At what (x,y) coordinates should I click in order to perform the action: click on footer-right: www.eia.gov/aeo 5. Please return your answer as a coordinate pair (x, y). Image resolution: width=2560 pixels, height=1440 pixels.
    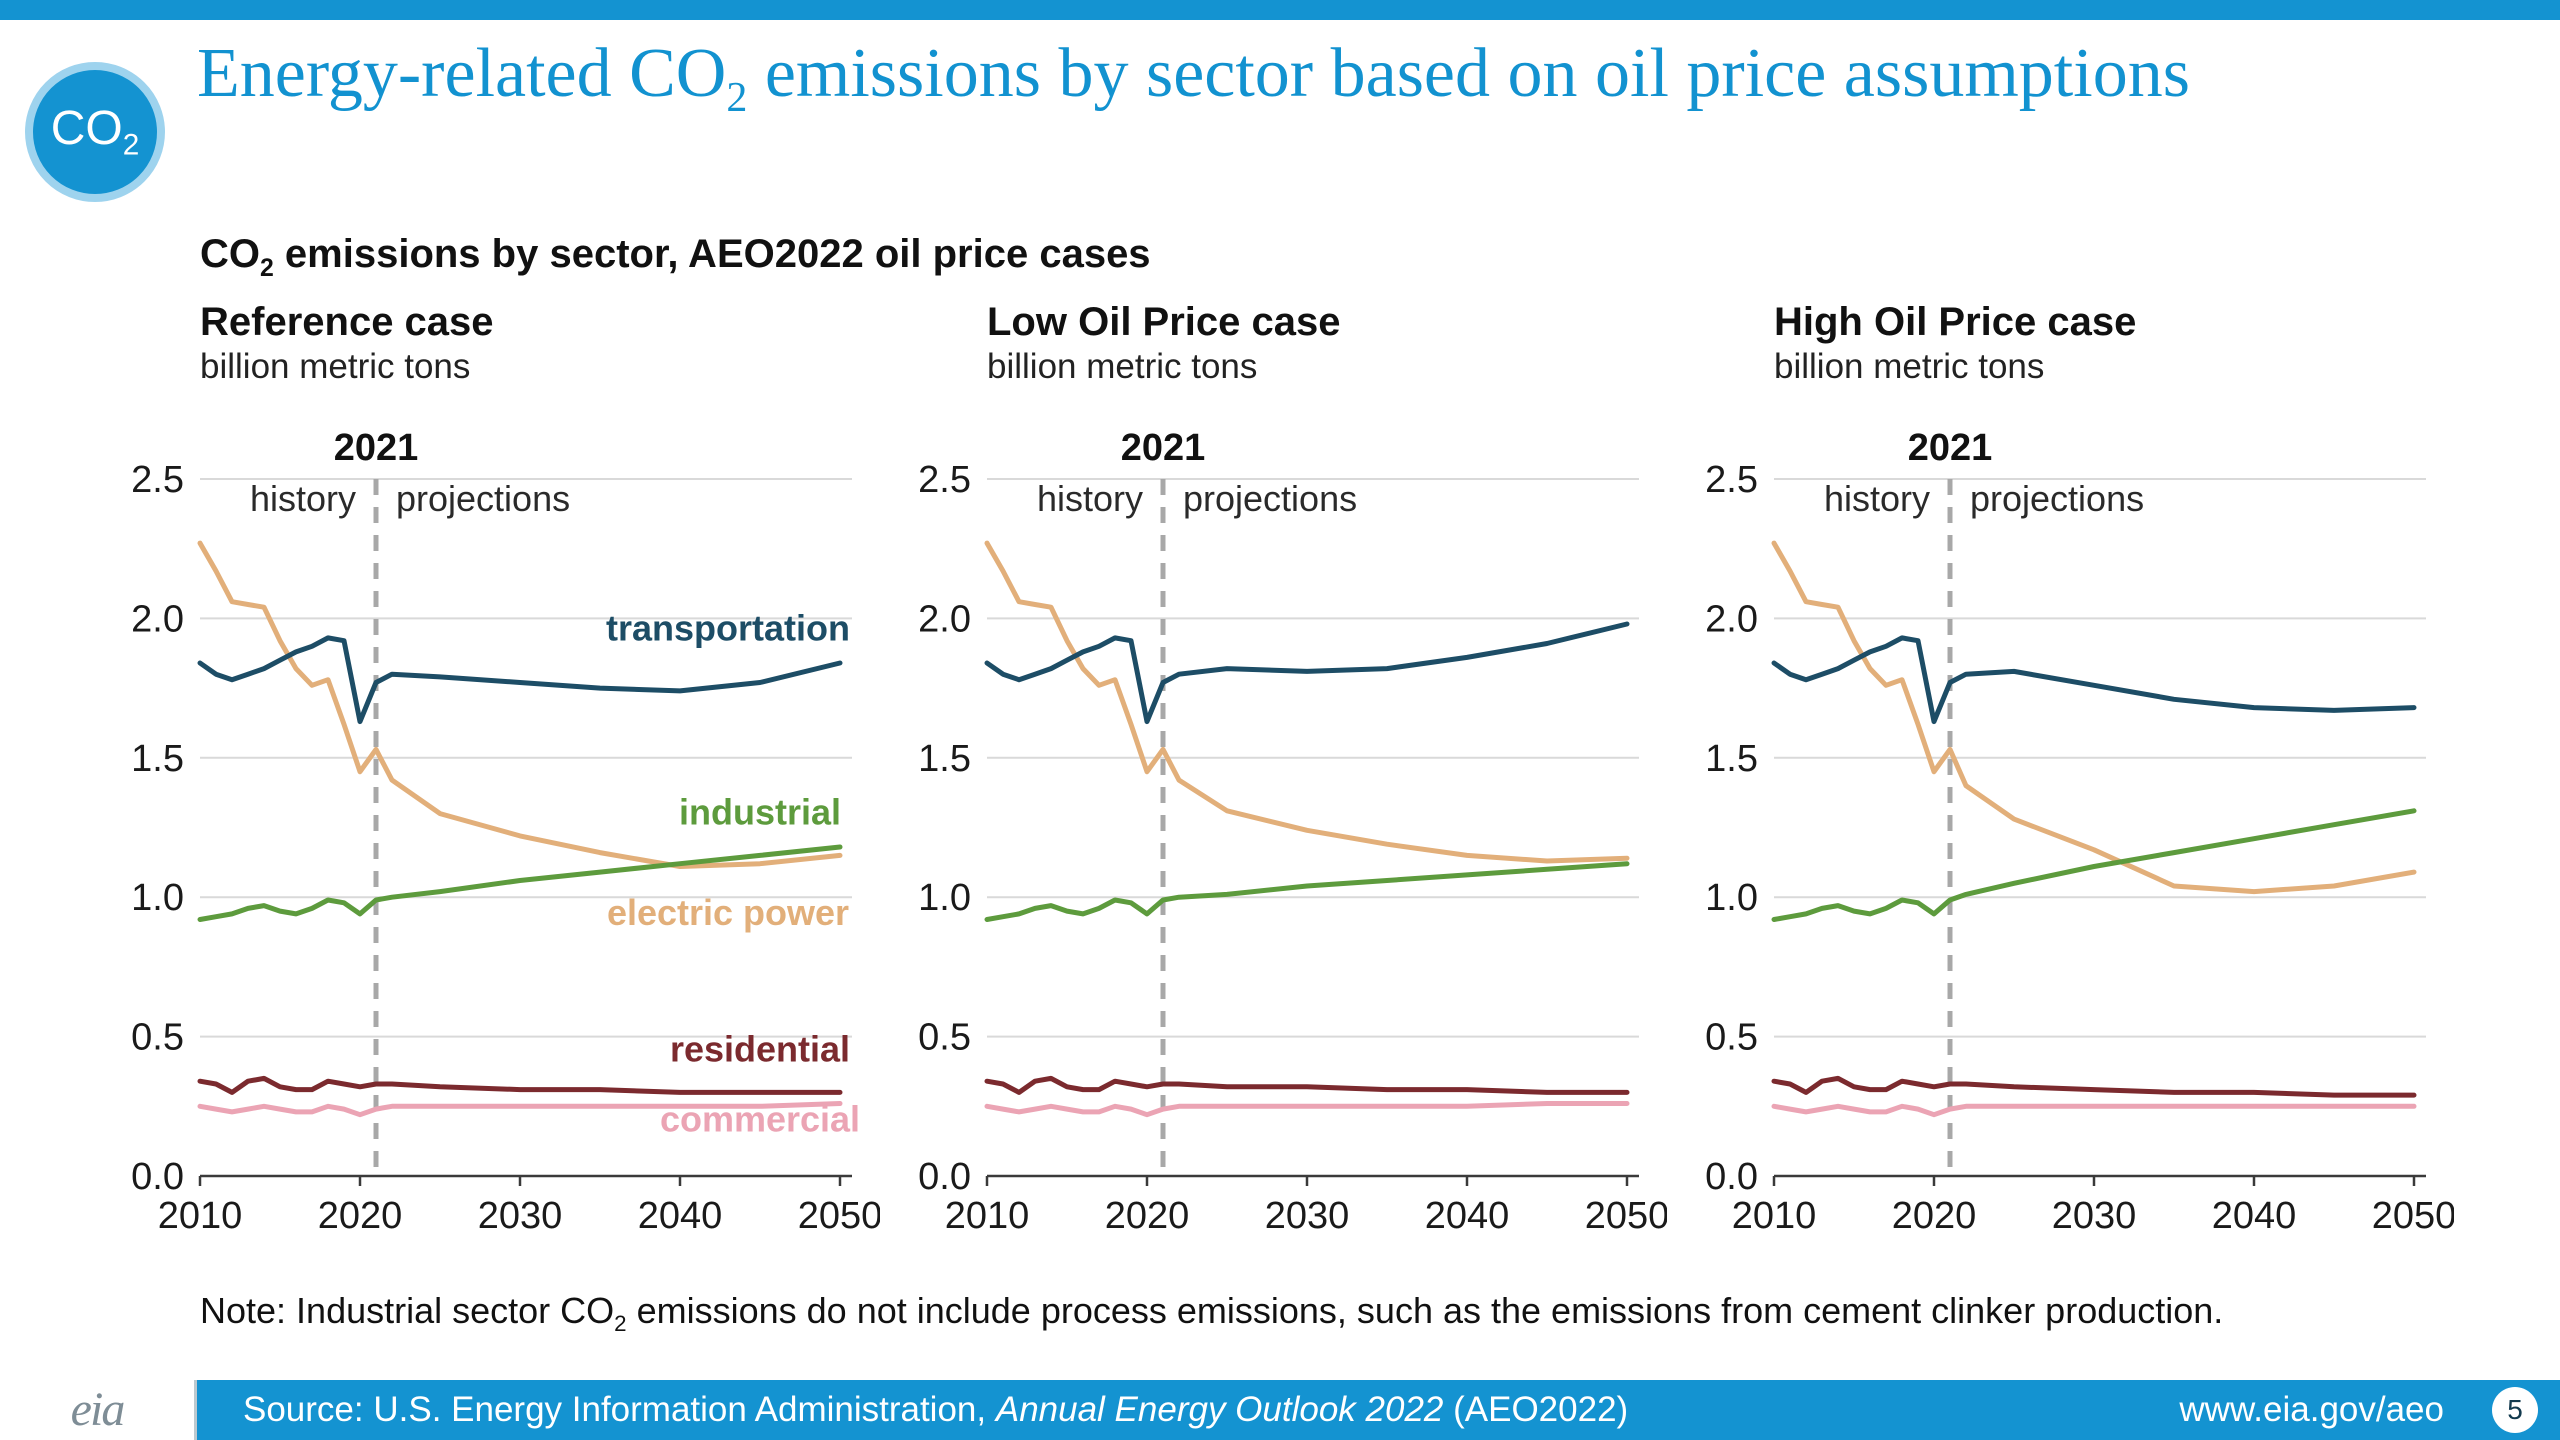
    Looking at the image, I should click on (2358, 1410).